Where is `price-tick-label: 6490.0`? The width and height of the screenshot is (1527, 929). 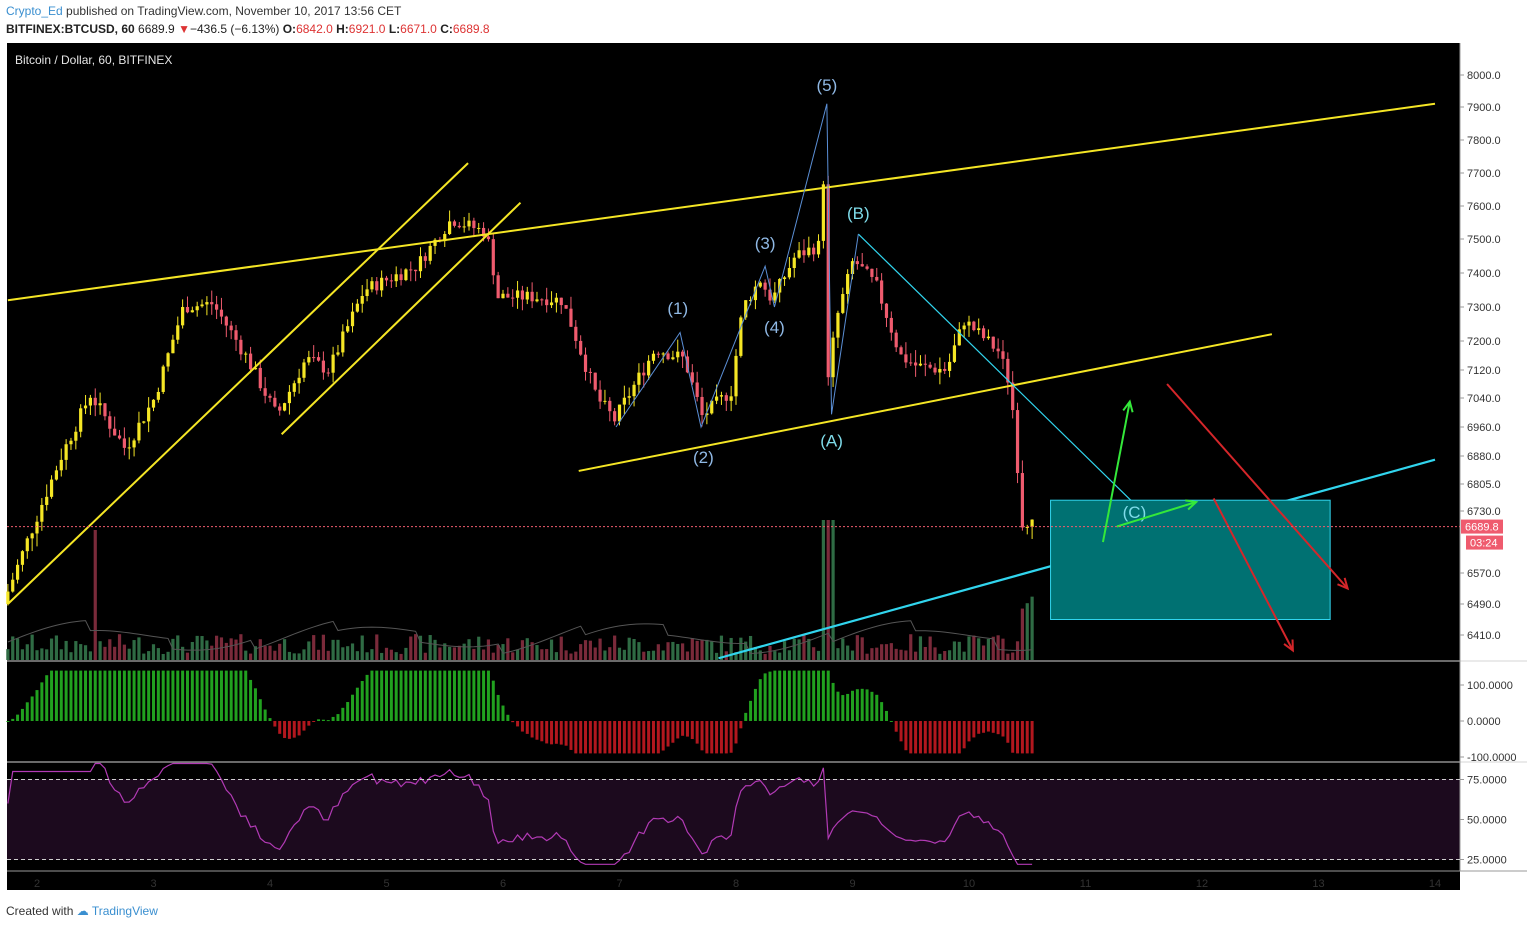 price-tick-label: 6490.0 is located at coordinates (1484, 605).